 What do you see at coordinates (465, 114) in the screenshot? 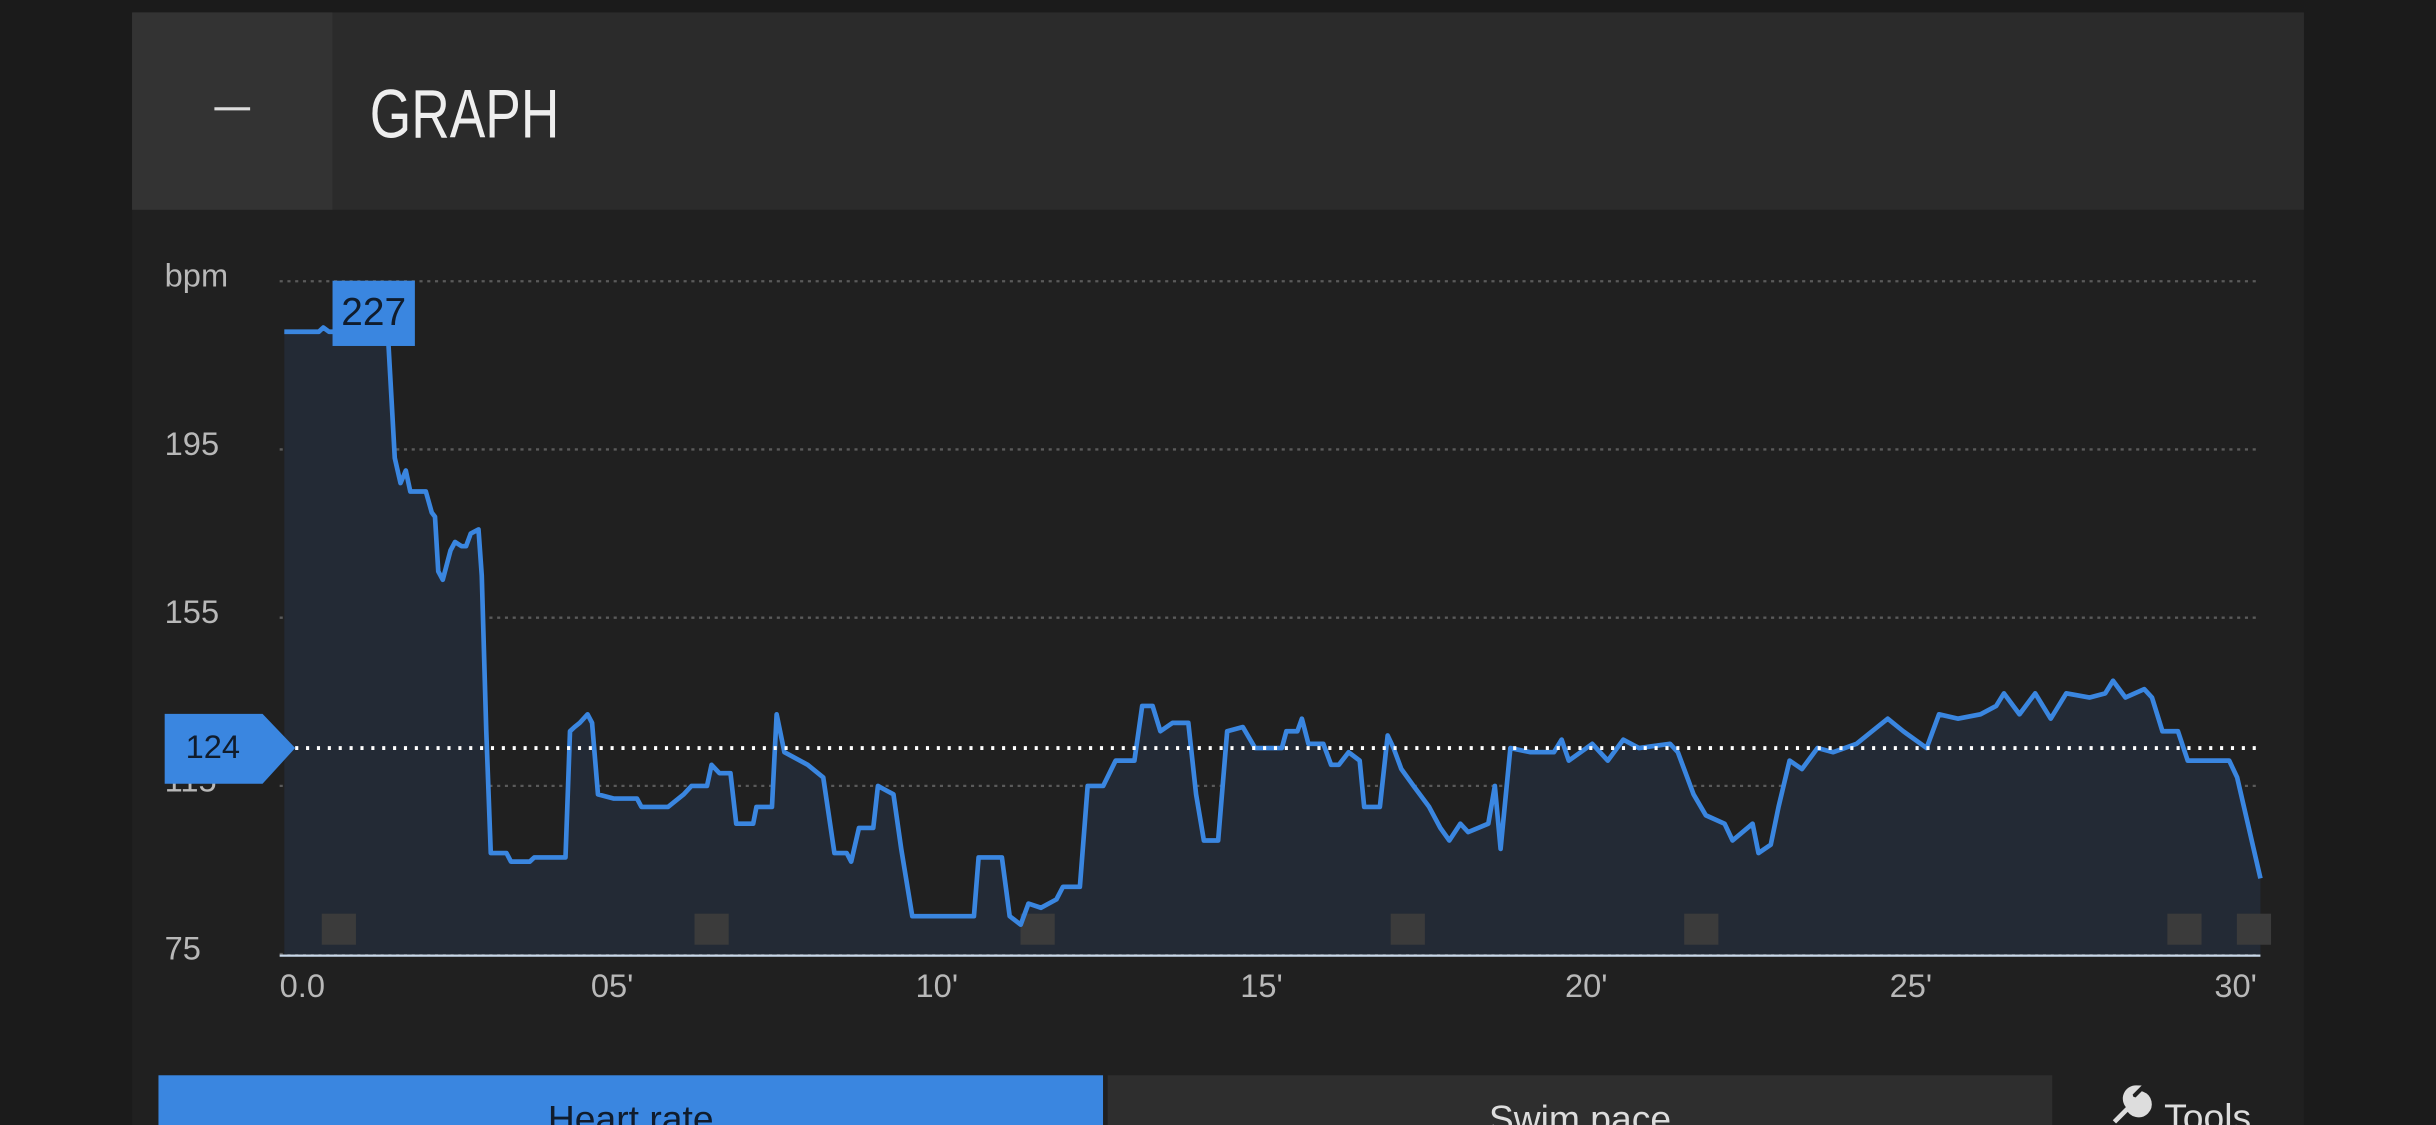
I see `header-title: GRAPH` at bounding box center [465, 114].